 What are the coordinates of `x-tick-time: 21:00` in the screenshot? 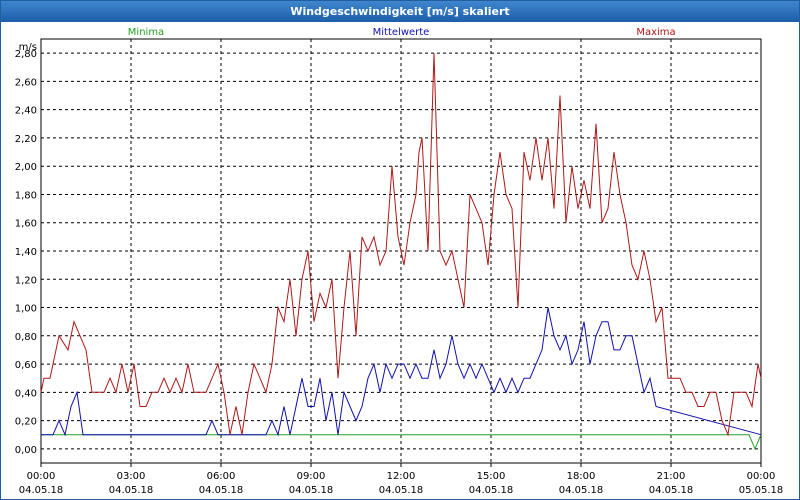 It's located at (671, 476).